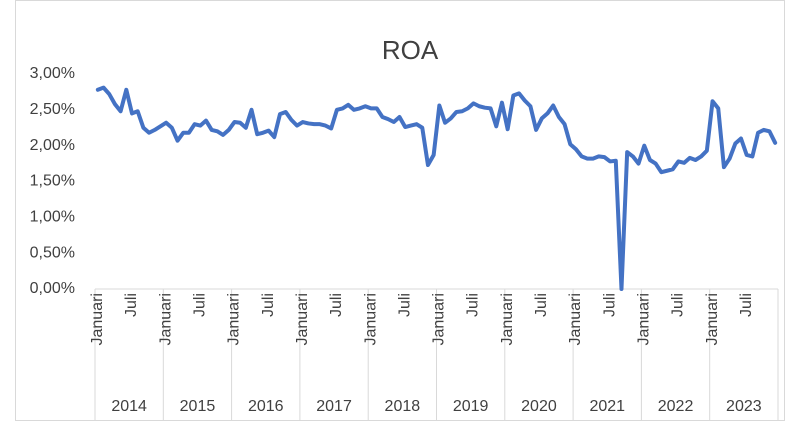  Describe the element at coordinates (471, 406) in the screenshot. I see `year-label: 2019` at that location.